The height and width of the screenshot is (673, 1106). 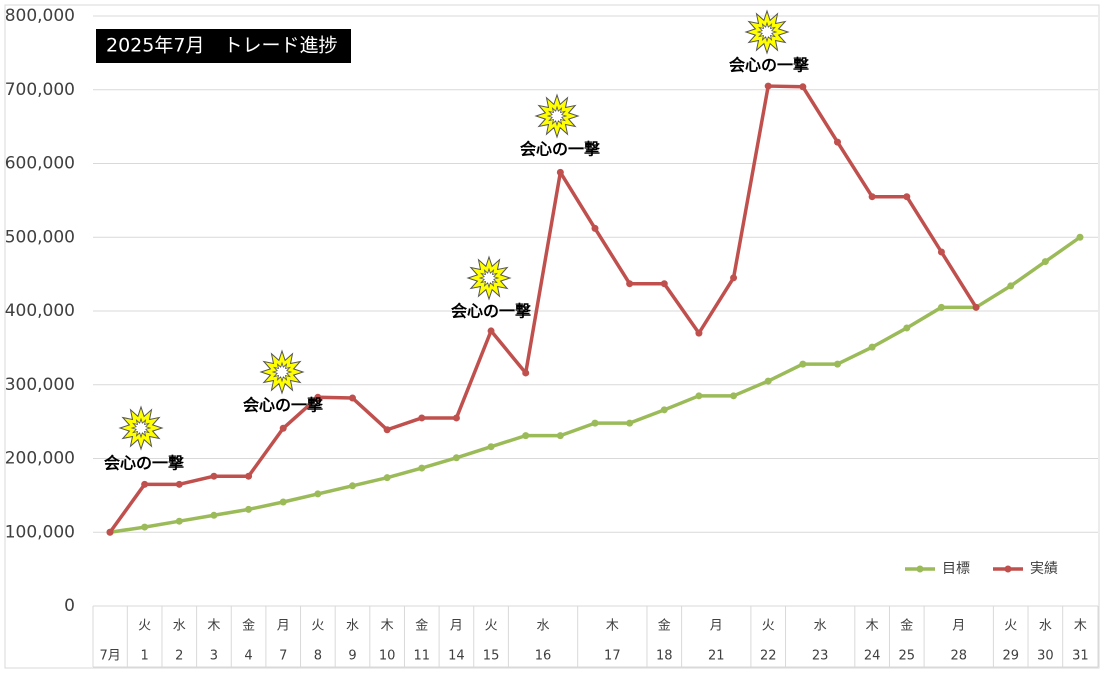 I want to click on x-tick-label: 17, so click(x=612, y=656).